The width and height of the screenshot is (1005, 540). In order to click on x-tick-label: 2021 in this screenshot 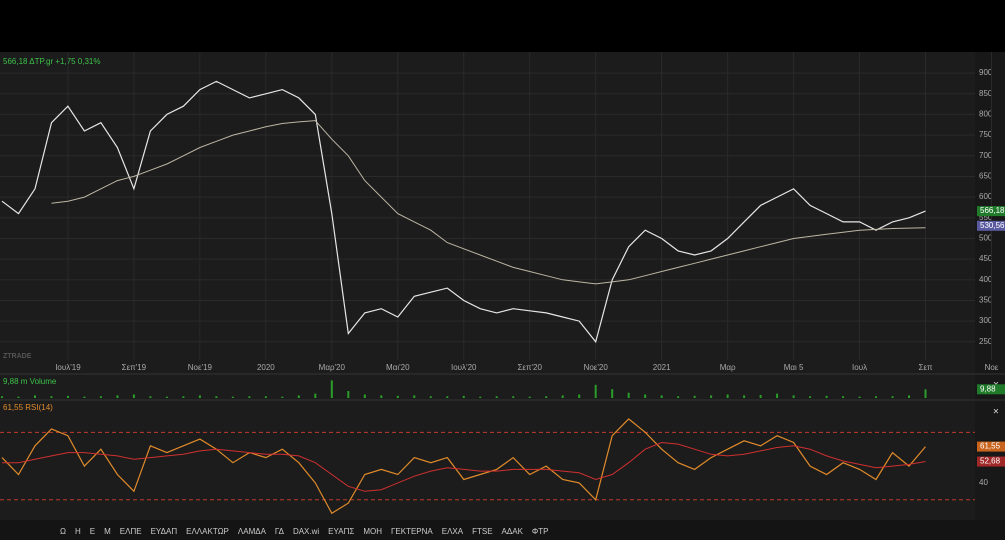, I will do `click(662, 367)`.